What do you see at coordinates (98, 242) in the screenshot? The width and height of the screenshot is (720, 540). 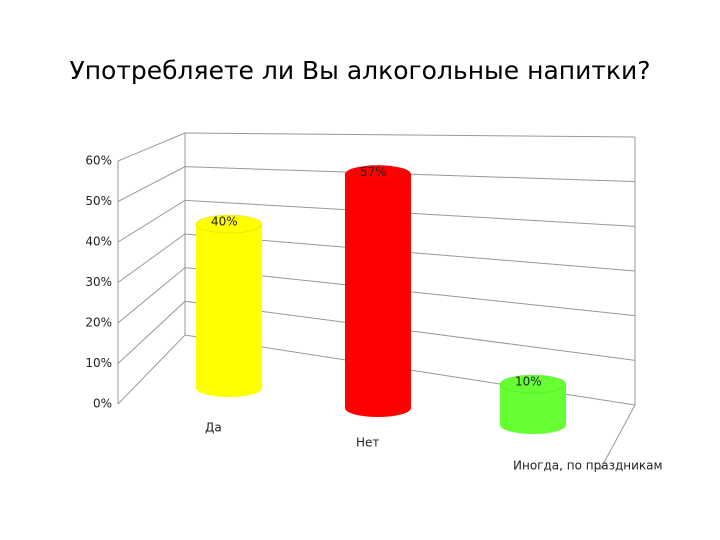 I see `y-tick-label: 40%` at bounding box center [98, 242].